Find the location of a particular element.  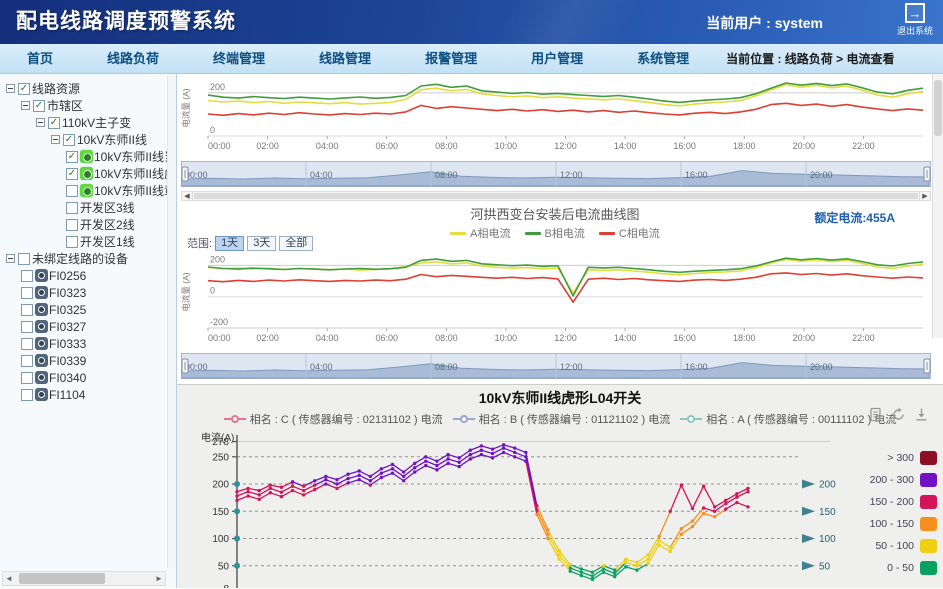

mid-chart-legend: A相电流 B相电流 C相电流 is located at coordinates (555, 233).